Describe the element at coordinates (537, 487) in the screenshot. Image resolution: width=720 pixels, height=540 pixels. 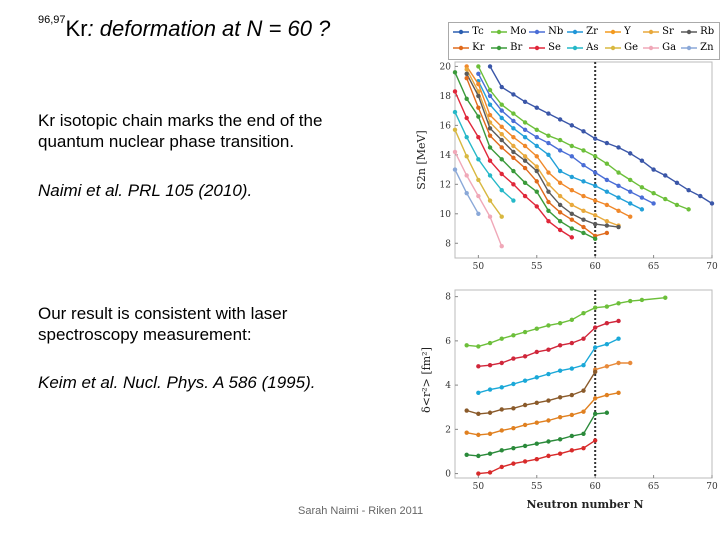
I see `x-tick-label: 55` at that location.